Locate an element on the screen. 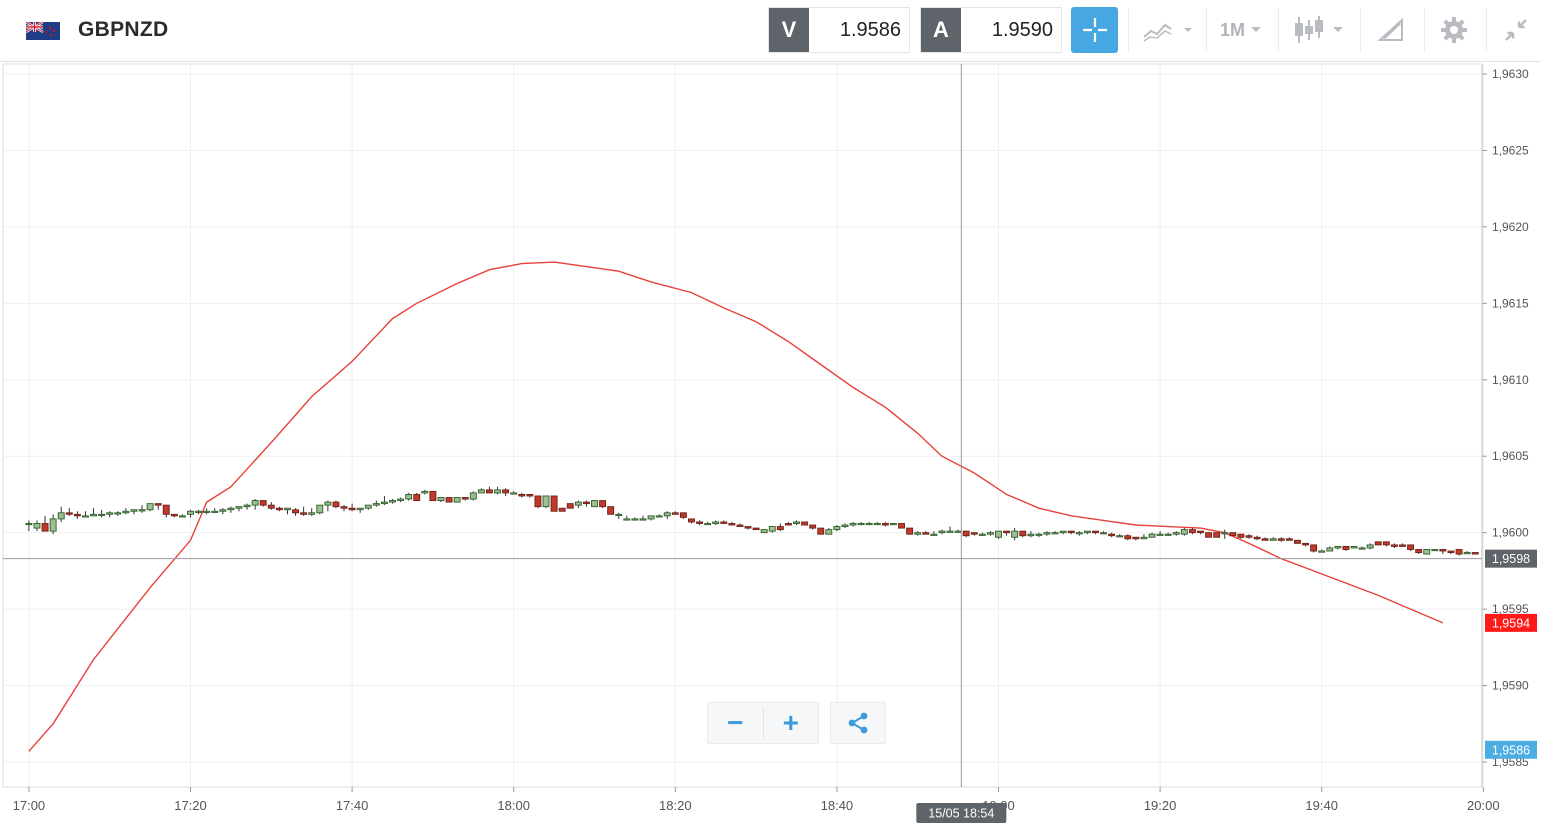  ask-price: 1.9590 is located at coordinates (1022, 29).